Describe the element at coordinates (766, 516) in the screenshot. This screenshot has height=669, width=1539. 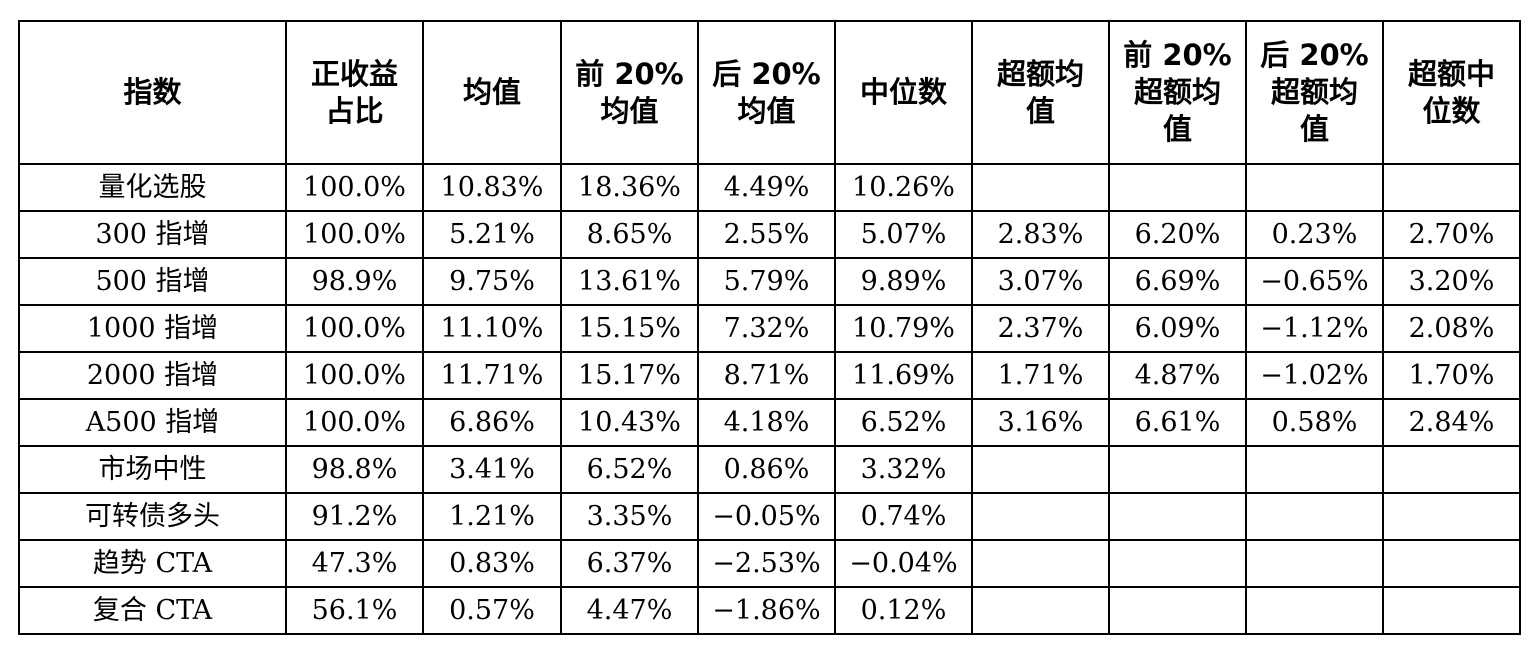
I see `cell: −0.05%` at that location.